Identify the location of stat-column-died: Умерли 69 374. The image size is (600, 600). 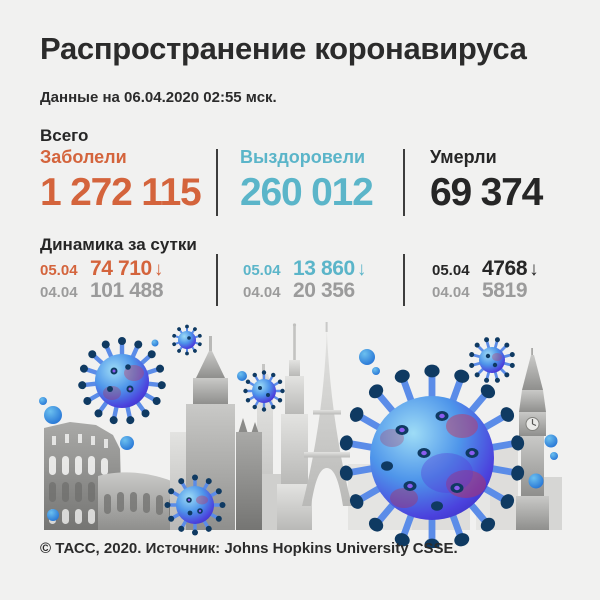
(486, 180).